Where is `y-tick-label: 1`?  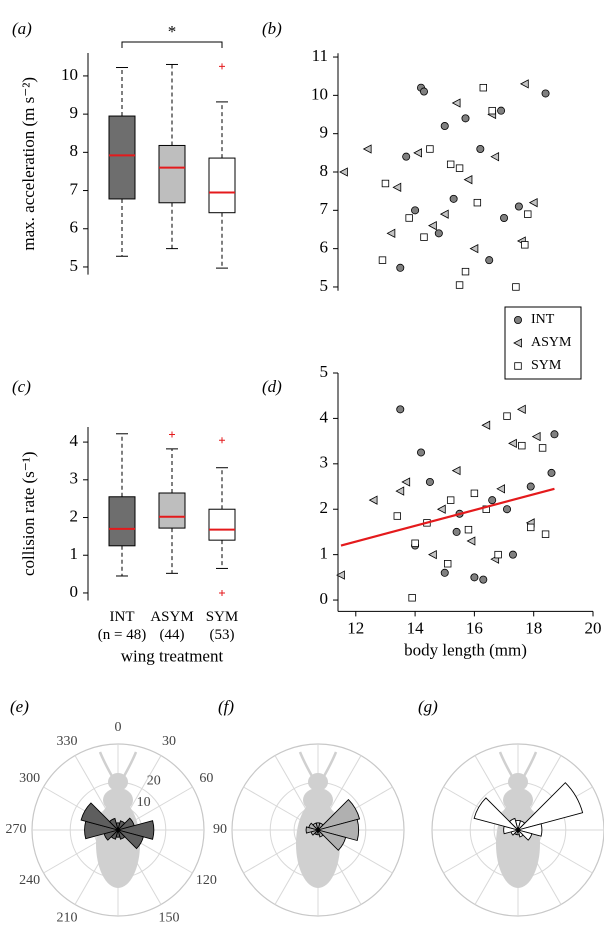
y-tick-label: 1 is located at coordinates (324, 553).